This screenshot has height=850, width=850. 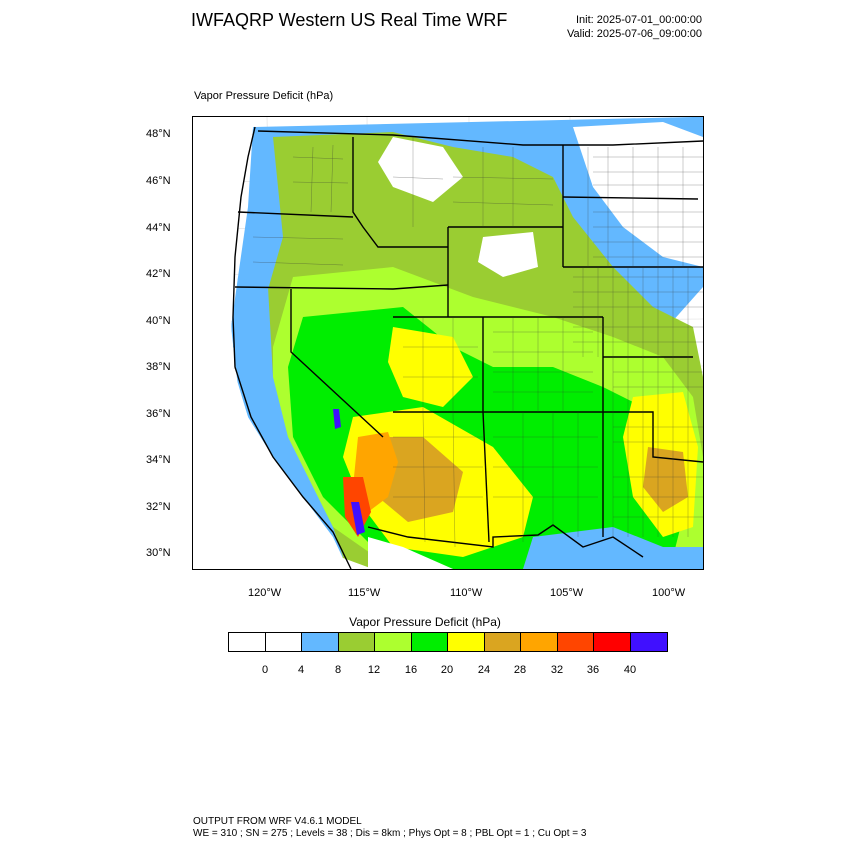 What do you see at coordinates (567, 593) in the screenshot?
I see `lon-label-105: 105°W` at bounding box center [567, 593].